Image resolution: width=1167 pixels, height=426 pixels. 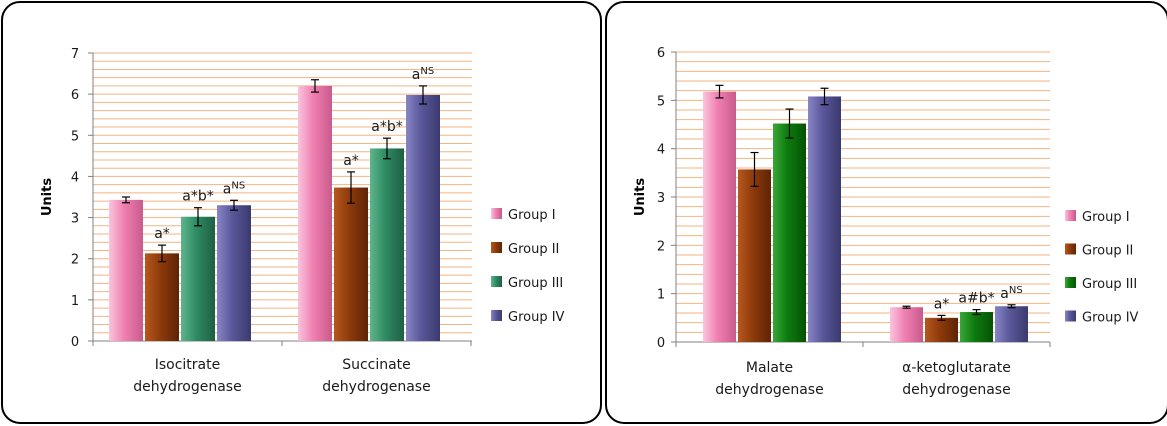 I want to click on x-category-label: Succinate, so click(x=376, y=365).